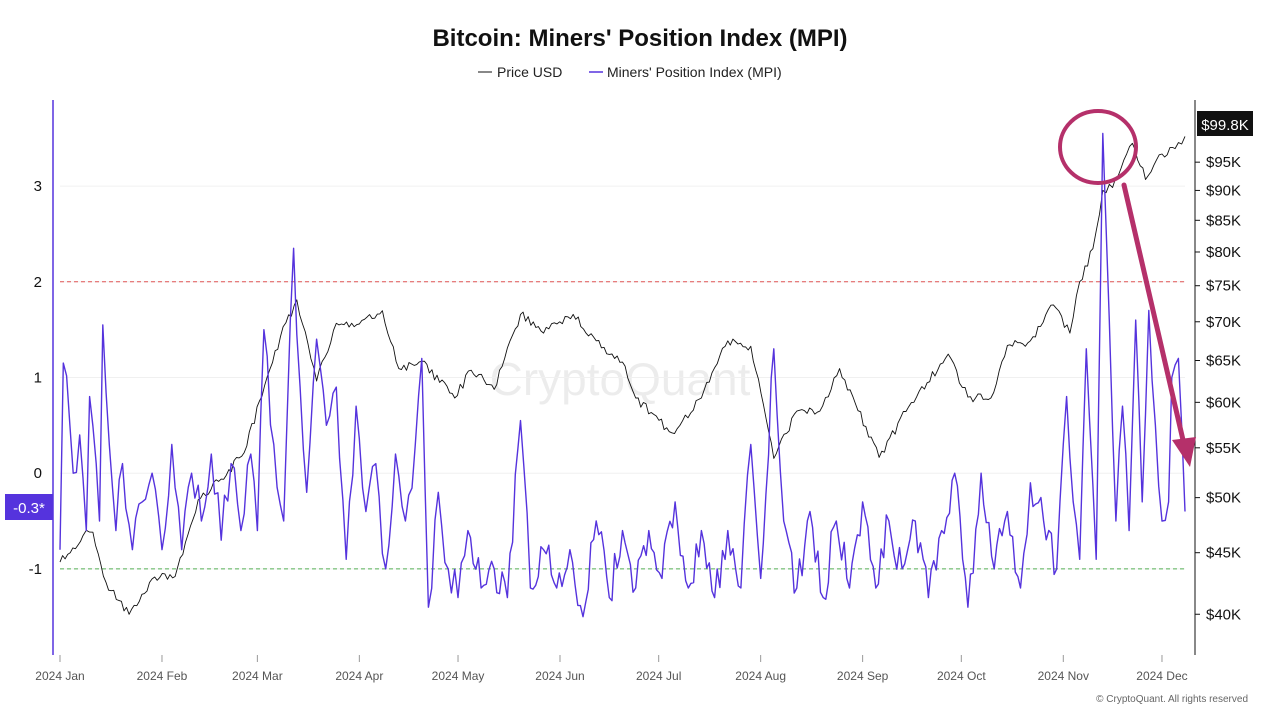 The height and width of the screenshot is (720, 1280). Describe the element at coordinates (1223, 402) in the screenshot. I see `right-tick-label: $60K` at that location.